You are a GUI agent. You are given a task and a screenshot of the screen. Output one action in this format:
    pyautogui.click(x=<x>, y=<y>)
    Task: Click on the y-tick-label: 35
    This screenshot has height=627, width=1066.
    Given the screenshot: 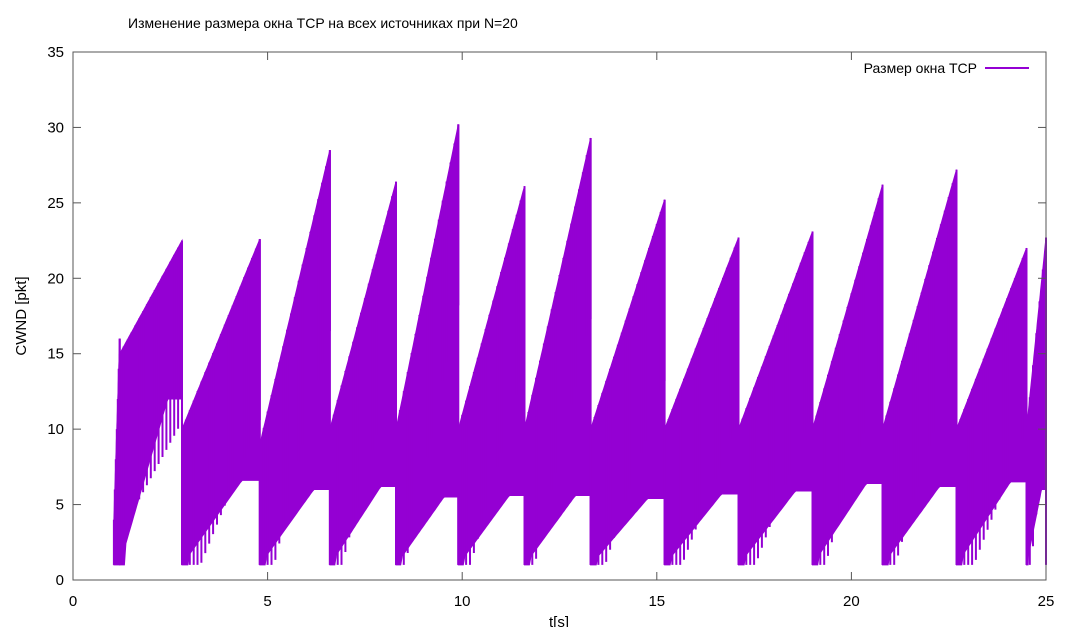 What is the action you would take?
    pyautogui.click(x=55, y=52)
    